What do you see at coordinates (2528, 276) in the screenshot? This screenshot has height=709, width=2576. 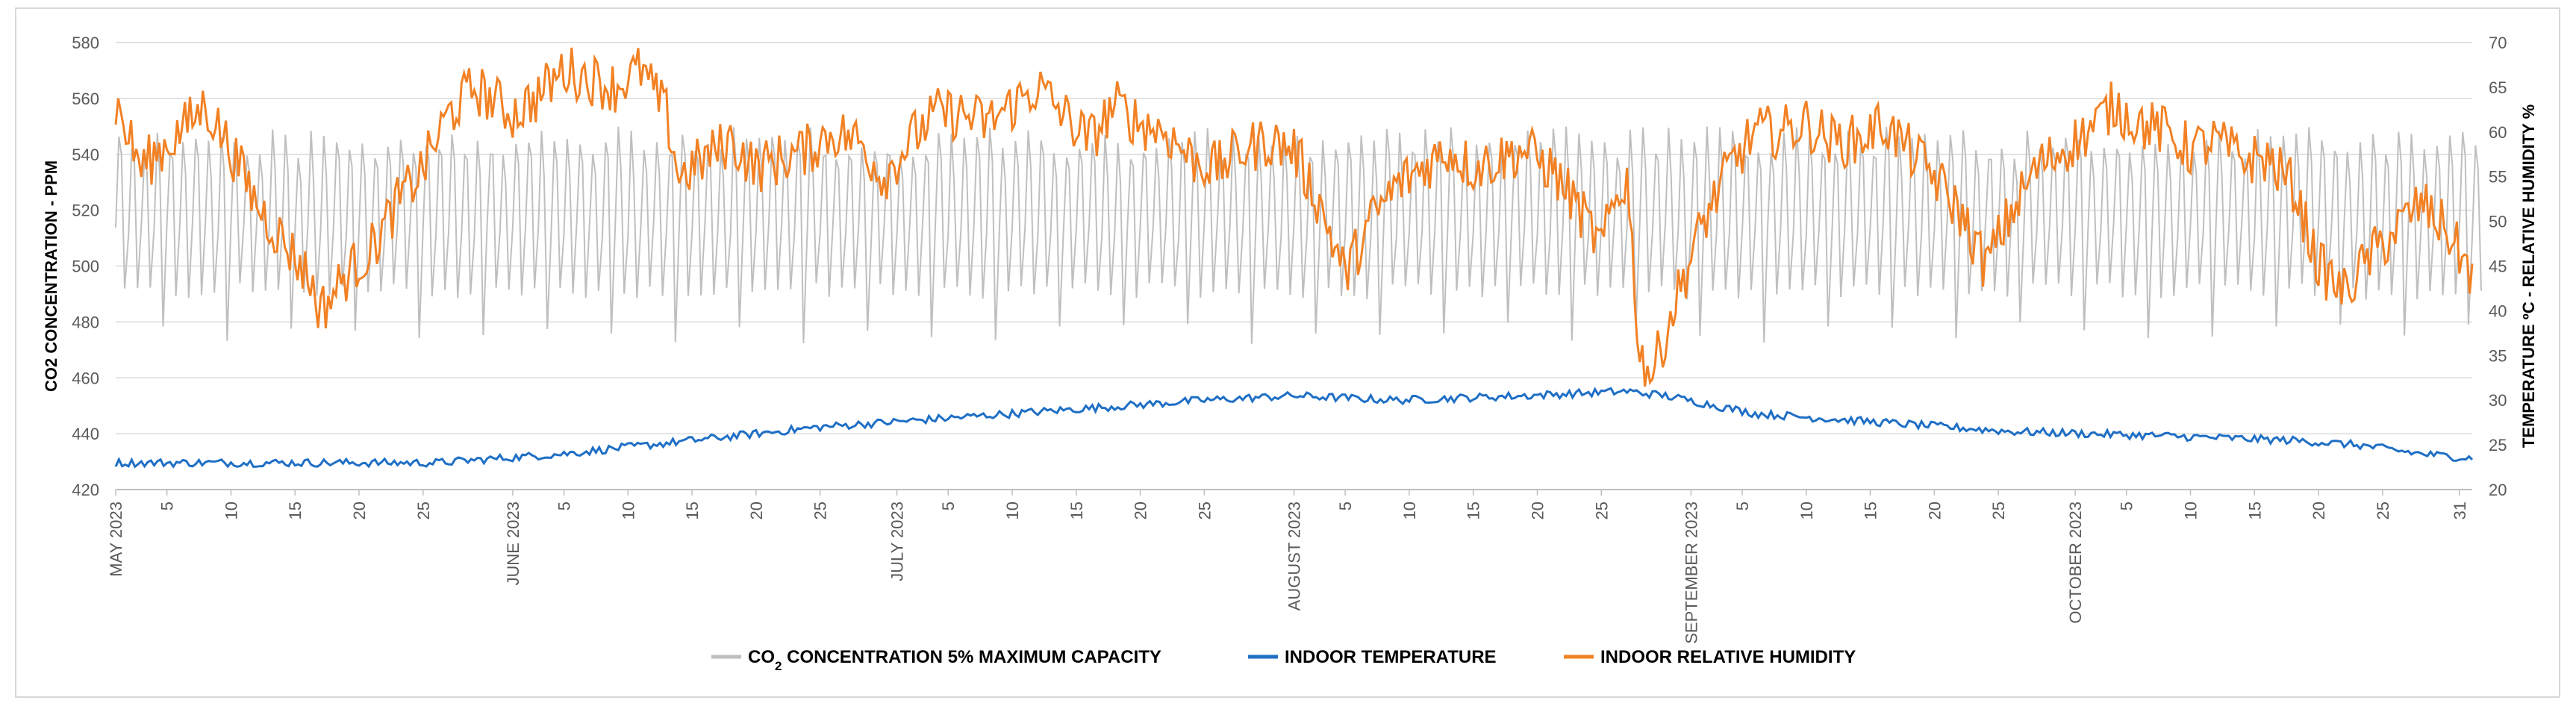 I see `right-axis-title: TEMPERATURE ºC - RELATIVE HUMIDITY %` at bounding box center [2528, 276].